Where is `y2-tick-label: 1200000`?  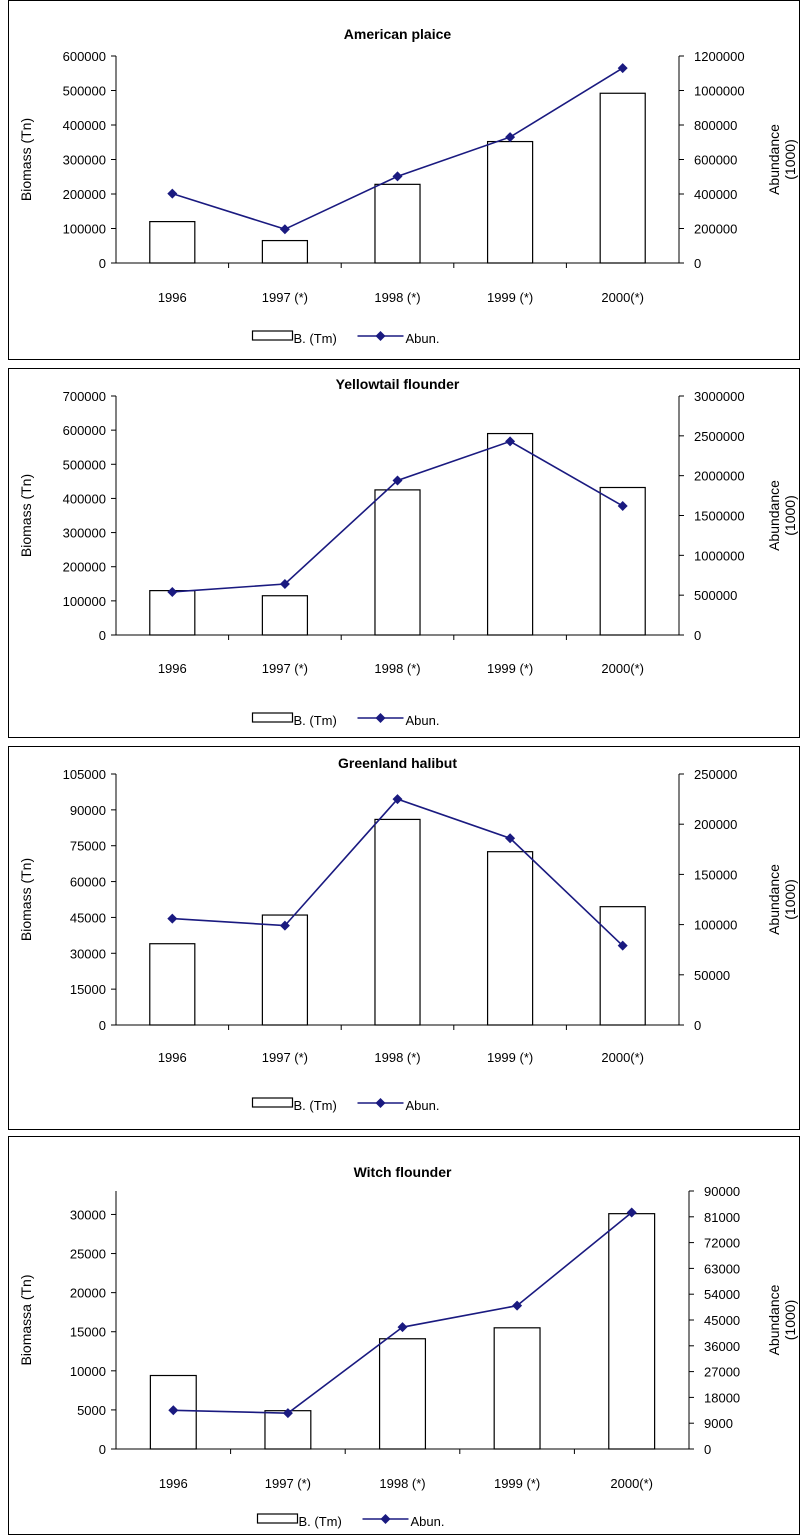 y2-tick-label: 1200000 is located at coordinates (719, 56).